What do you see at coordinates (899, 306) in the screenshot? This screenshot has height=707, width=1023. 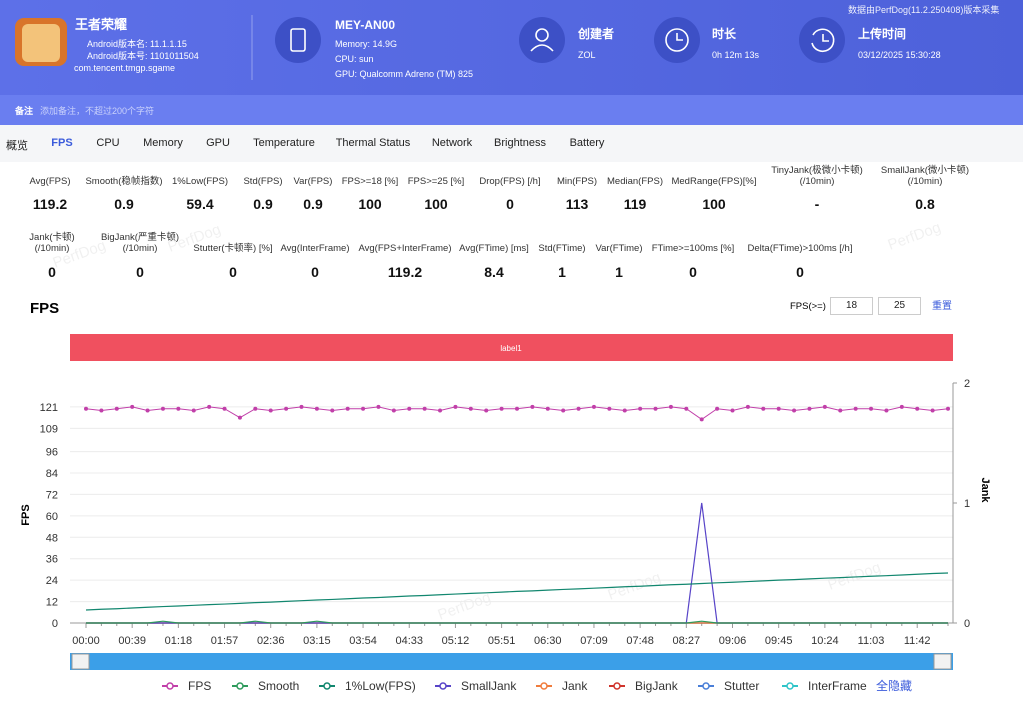 I see `threshold-input: 25` at bounding box center [899, 306].